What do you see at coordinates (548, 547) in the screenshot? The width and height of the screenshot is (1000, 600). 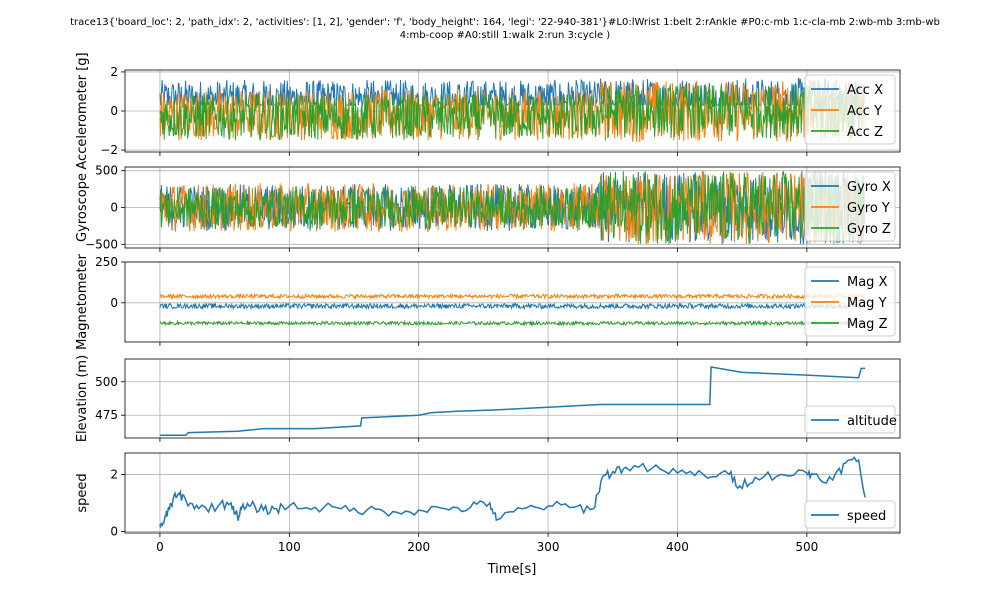 I see `x-tick-label: 300` at bounding box center [548, 547].